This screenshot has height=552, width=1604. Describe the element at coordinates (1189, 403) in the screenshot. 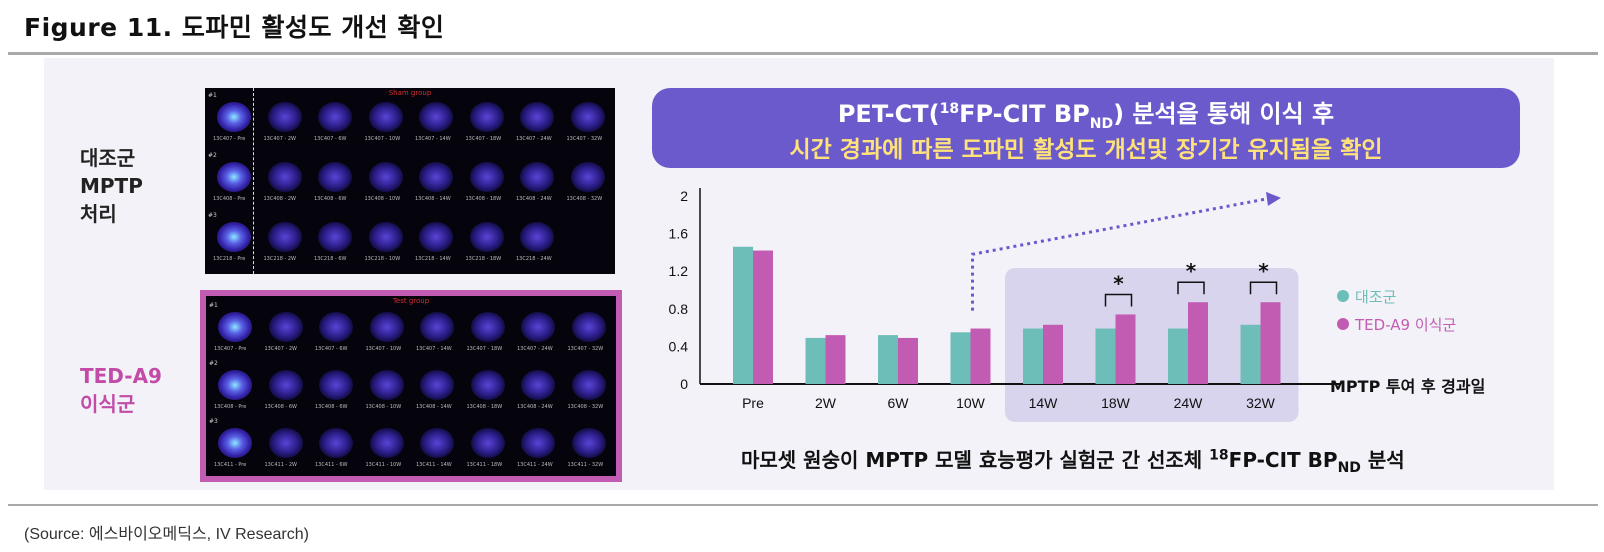

I see `x-tick-label: 24W` at that location.